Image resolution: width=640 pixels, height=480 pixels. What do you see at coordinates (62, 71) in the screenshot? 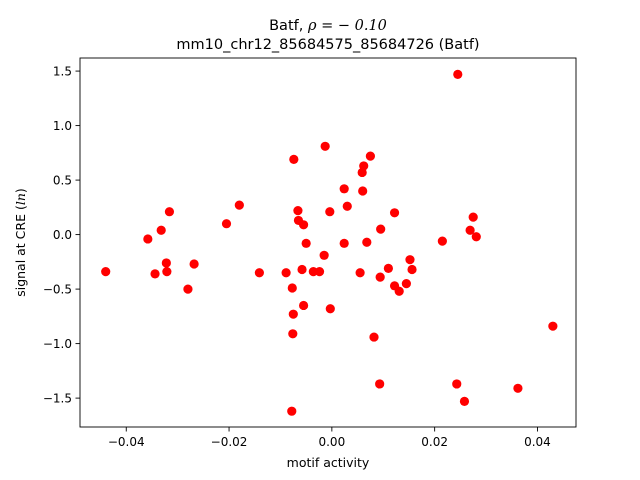
I see `y-tick-label: 1.5` at bounding box center [62, 71].